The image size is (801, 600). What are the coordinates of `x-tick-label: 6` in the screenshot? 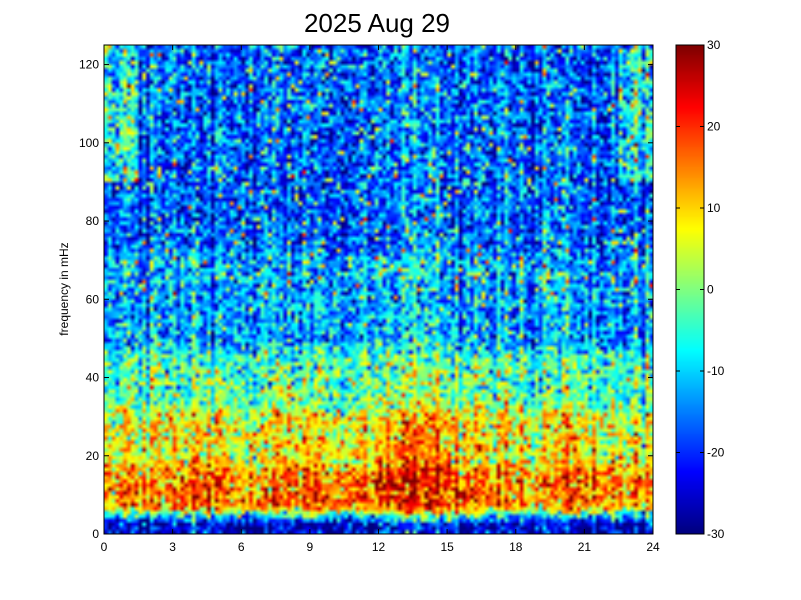 It's located at (241, 547).